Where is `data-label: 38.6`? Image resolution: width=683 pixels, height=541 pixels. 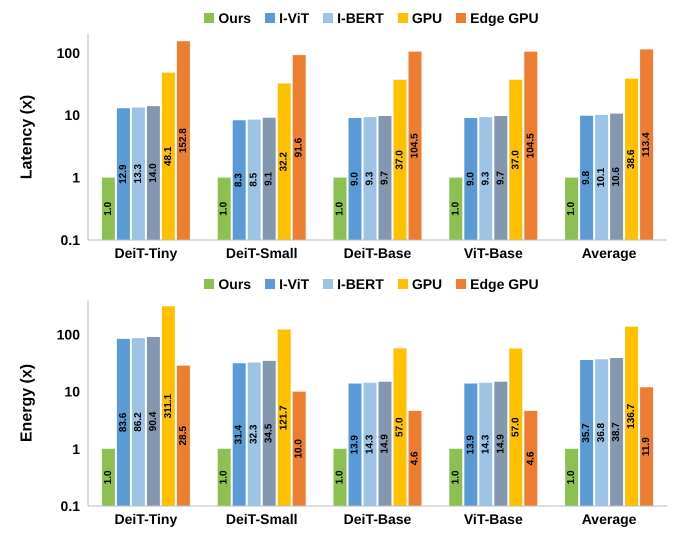 data-label: 38.6 is located at coordinates (632, 159).